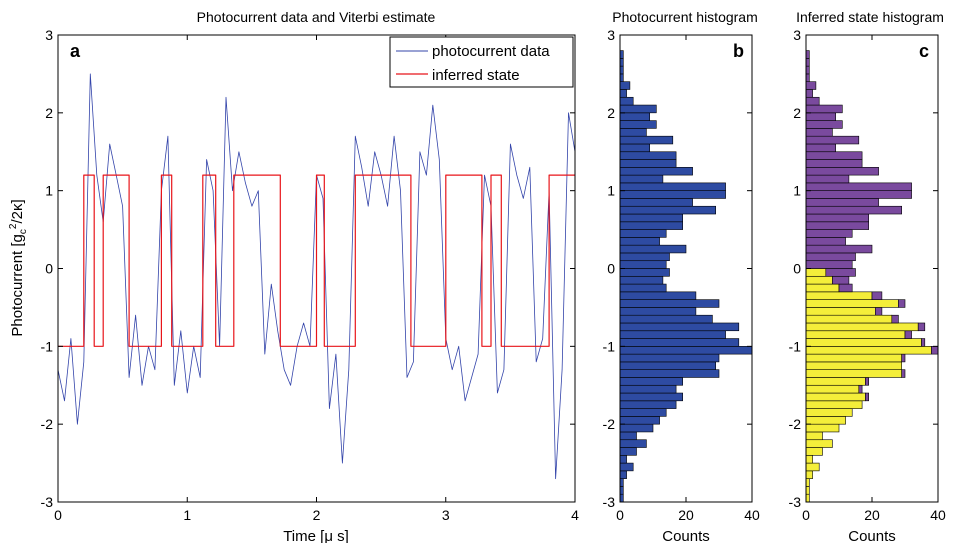 The height and width of the screenshot is (543, 959). What do you see at coordinates (611, 113) in the screenshot?
I see `panel-b-ytick-label: 2` at bounding box center [611, 113].